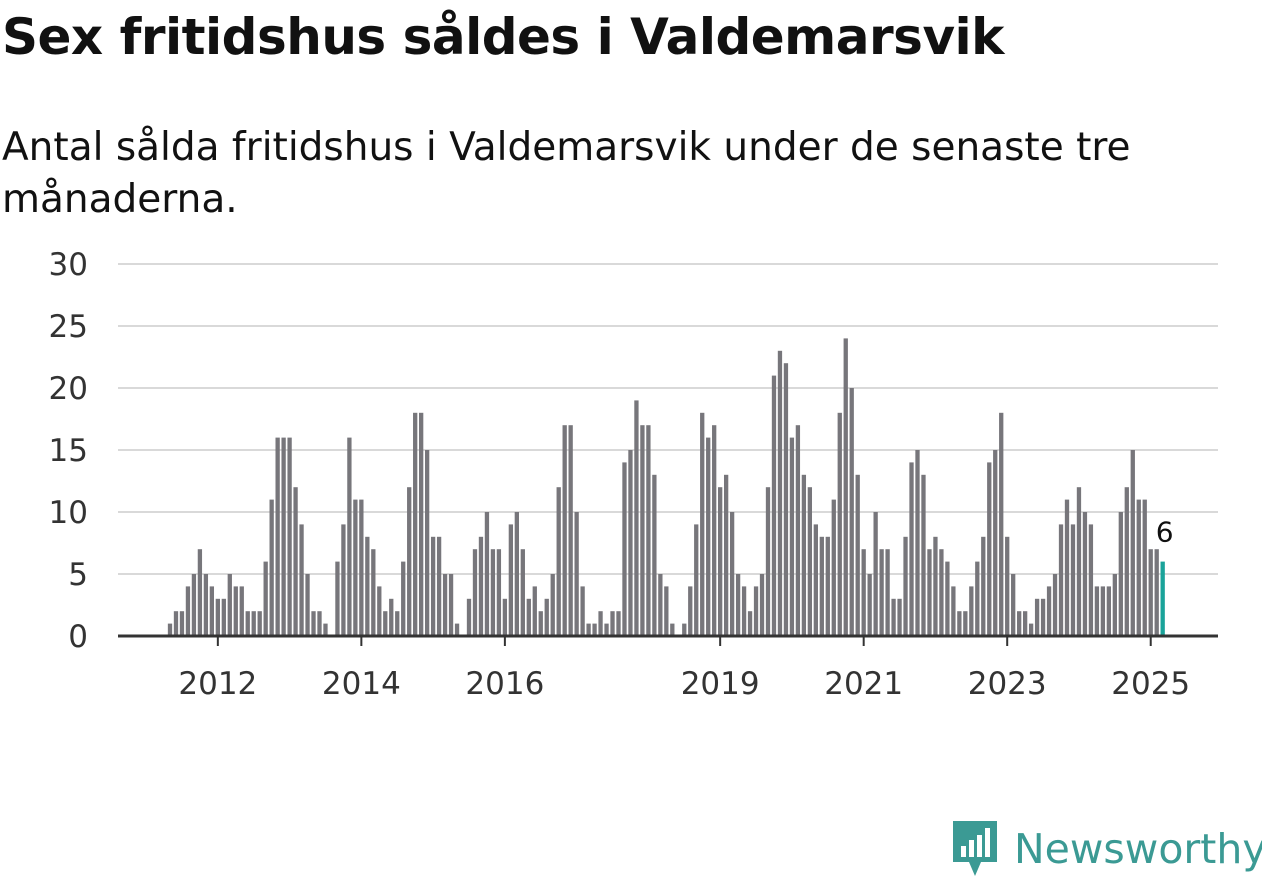  I want to click on y-tick-label: 20, so click(68, 389).